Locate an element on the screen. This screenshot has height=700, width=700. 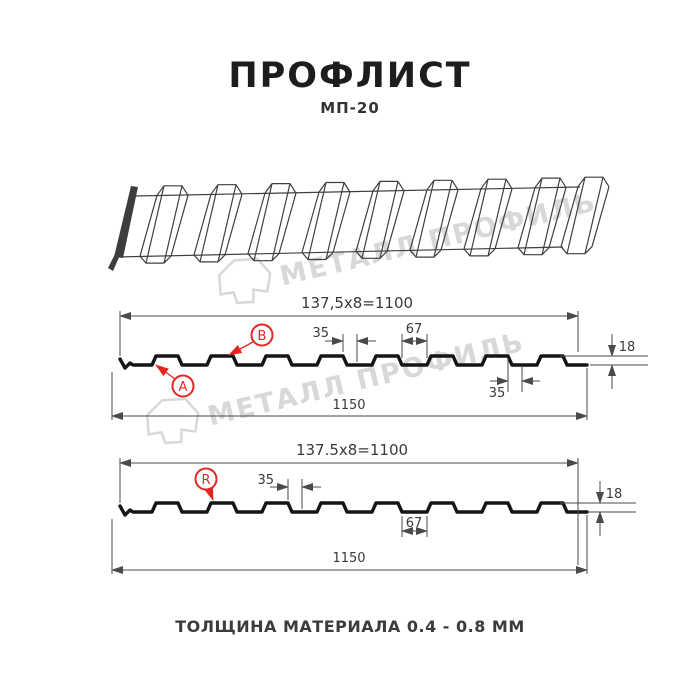
dim-label-flat-width-top: 67 is located at coordinates (414, 329).